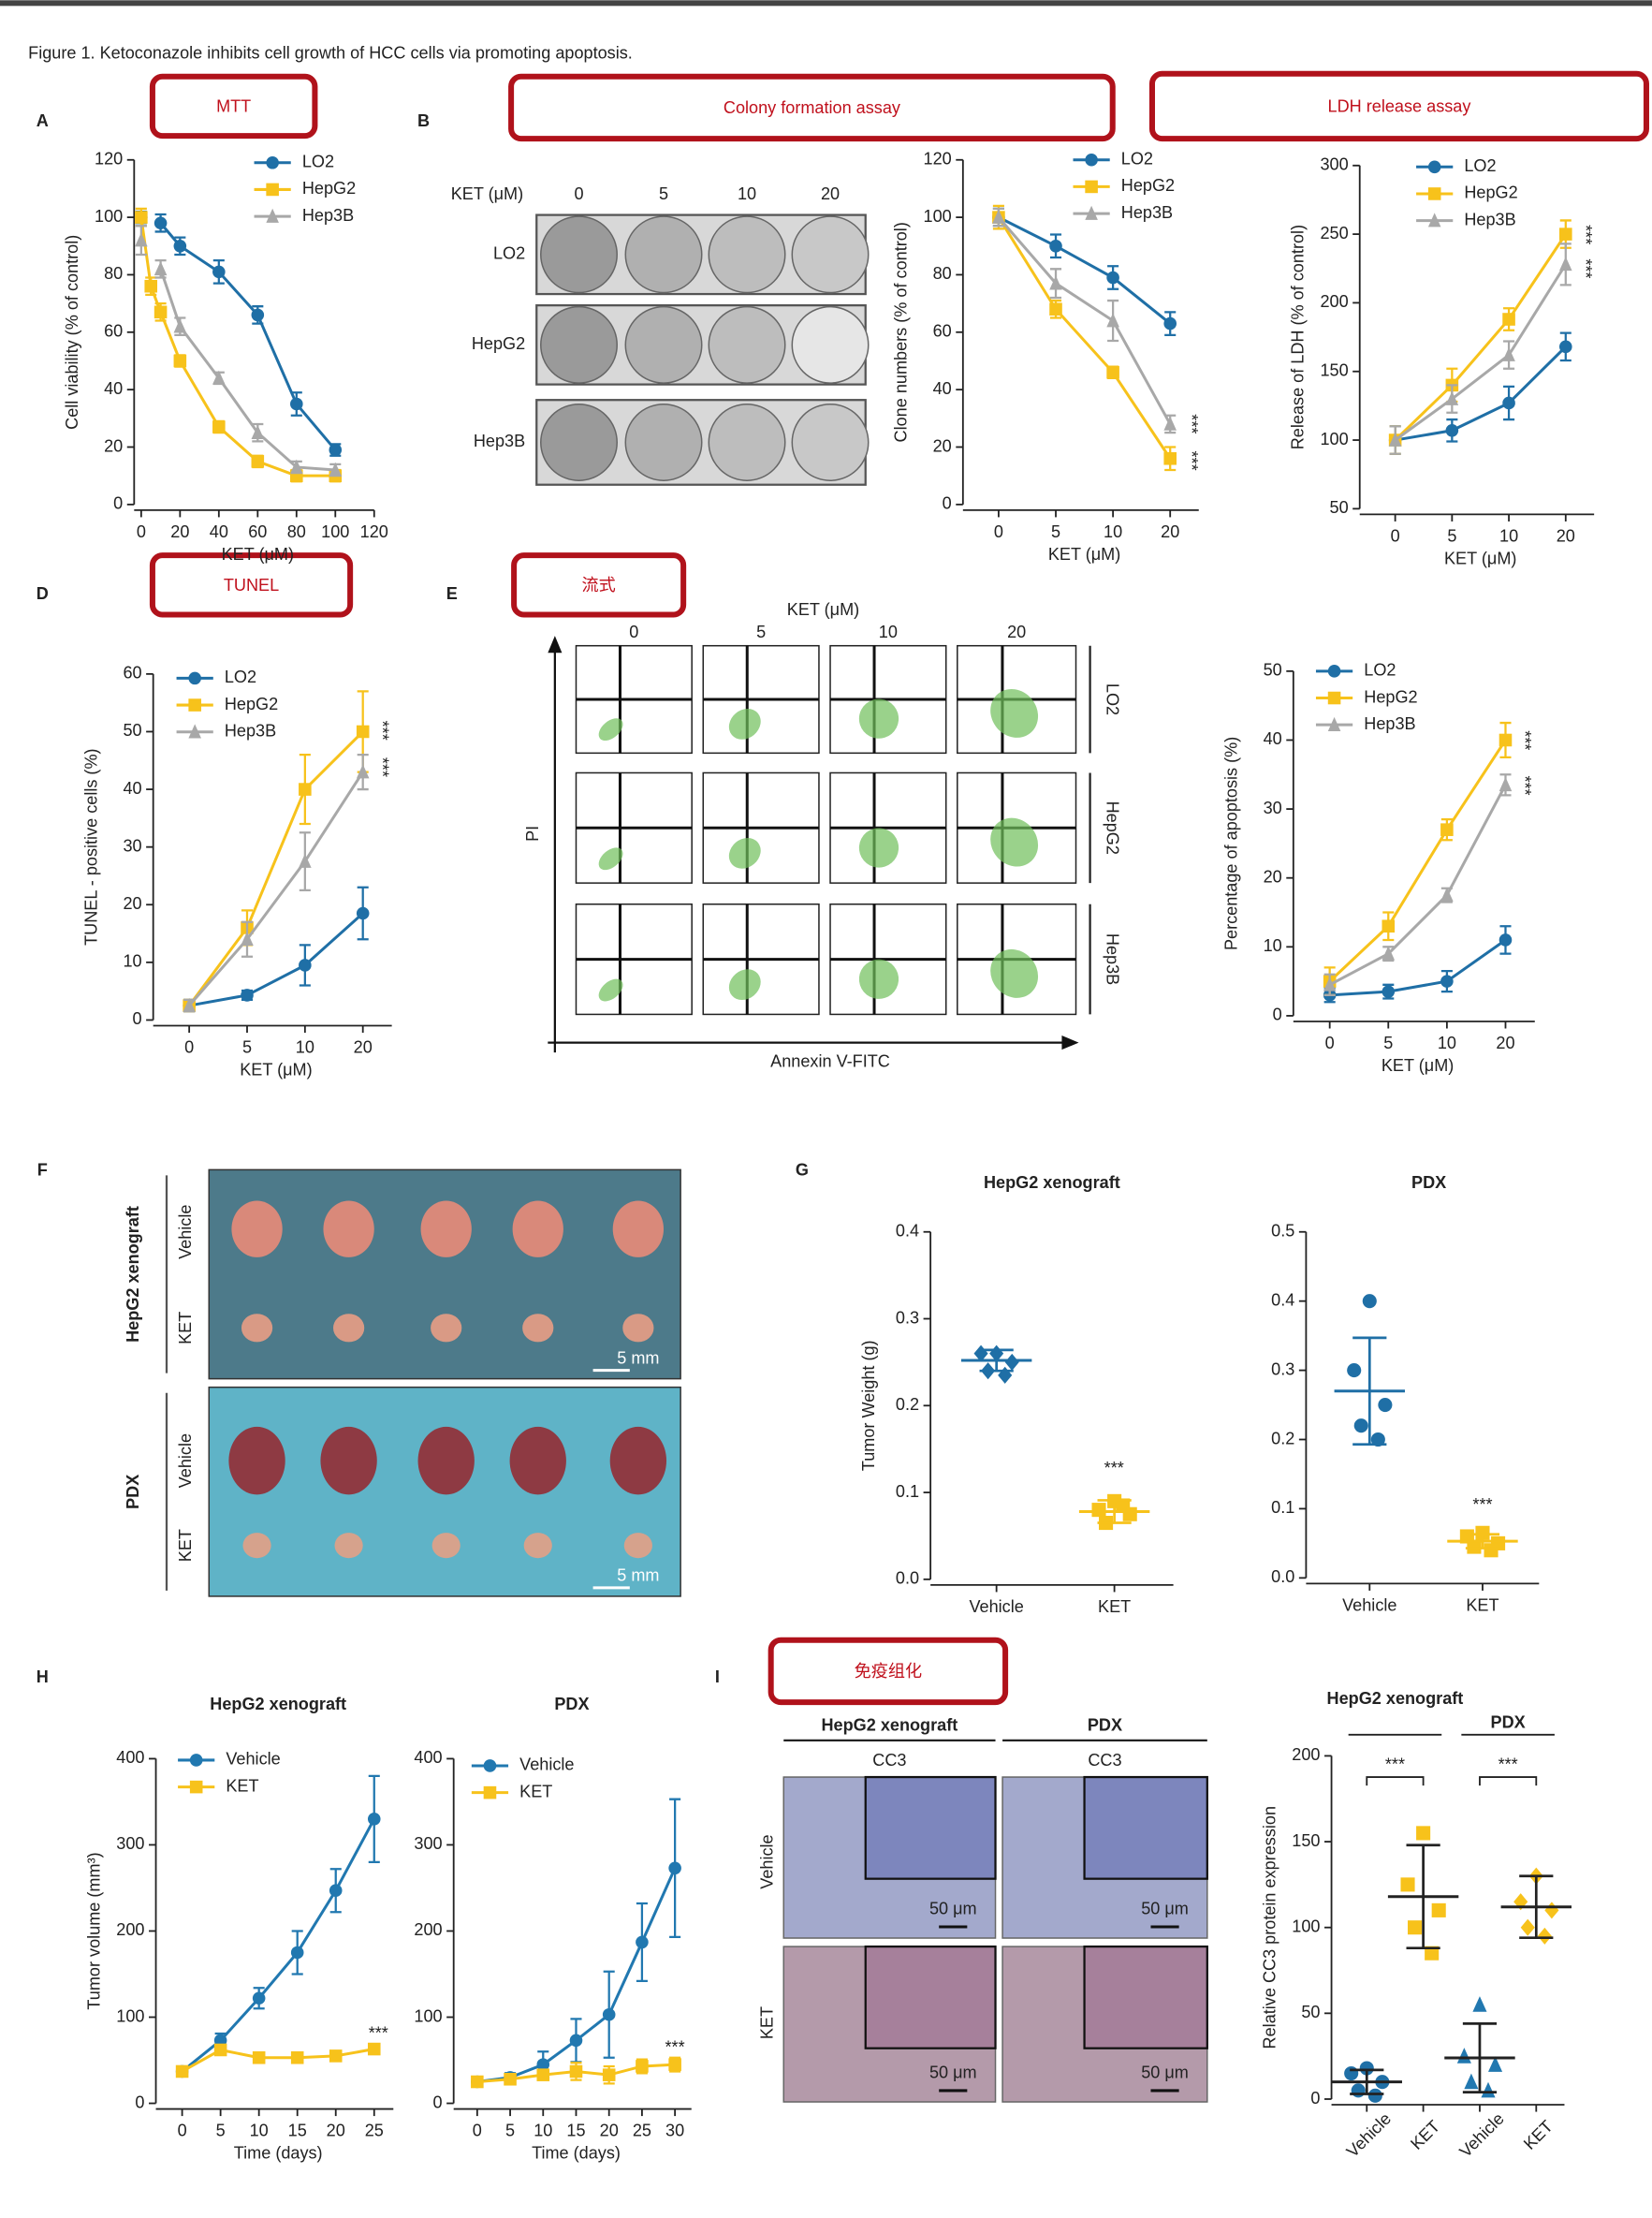 The height and width of the screenshot is (2218, 1652). Describe the element at coordinates (634, 632) in the screenshot. I see `flow-column: 0` at that location.